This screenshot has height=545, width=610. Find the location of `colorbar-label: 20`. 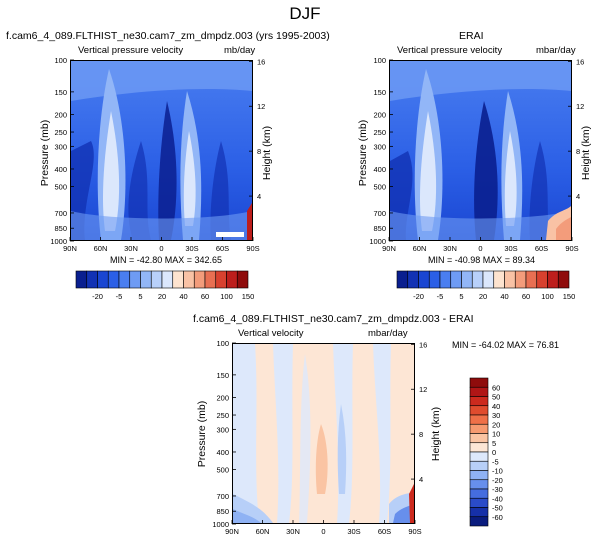

colorbar-label: 20 is located at coordinates (162, 296).